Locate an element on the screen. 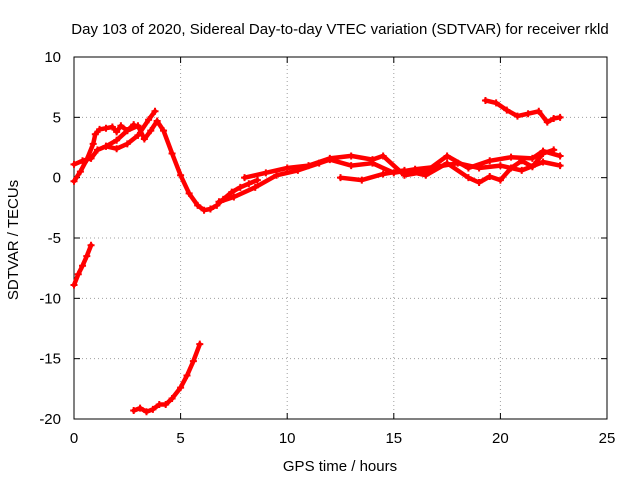  y-tick-label: 10 is located at coordinates (52, 57).